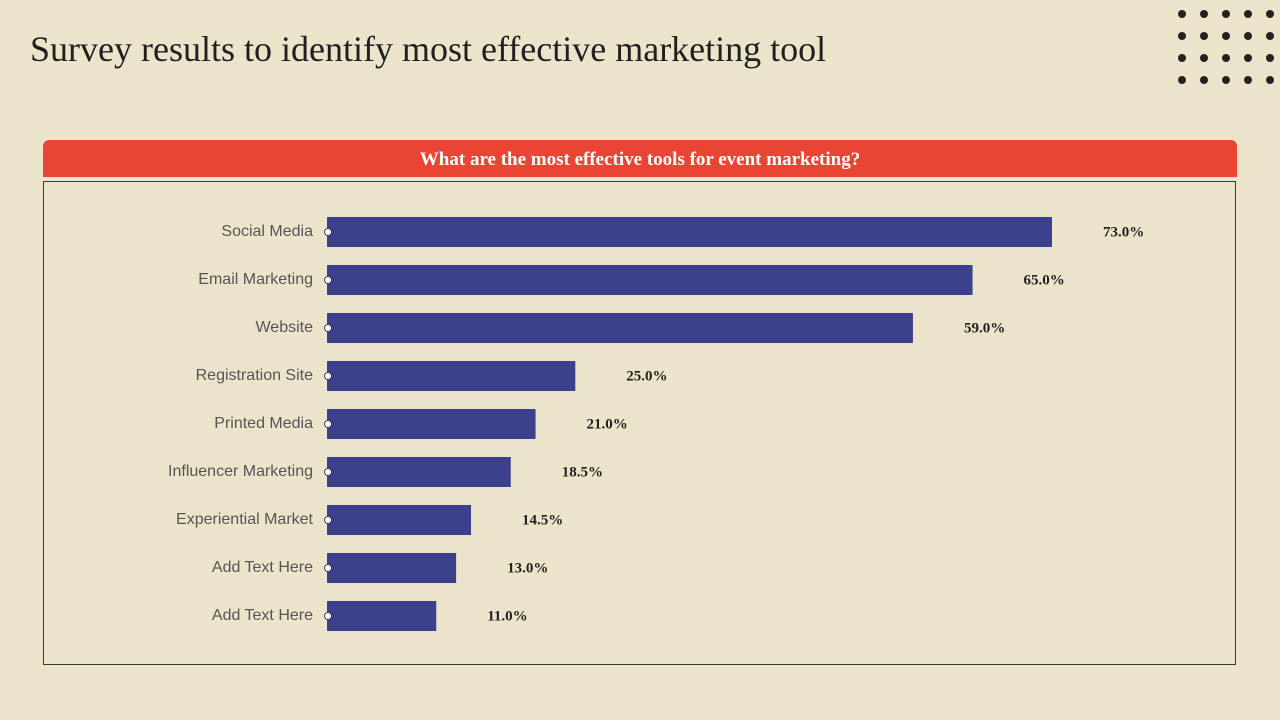 This screenshot has width=1280, height=720. Describe the element at coordinates (582, 472) in the screenshot. I see `value-label: 18.5%` at that location.